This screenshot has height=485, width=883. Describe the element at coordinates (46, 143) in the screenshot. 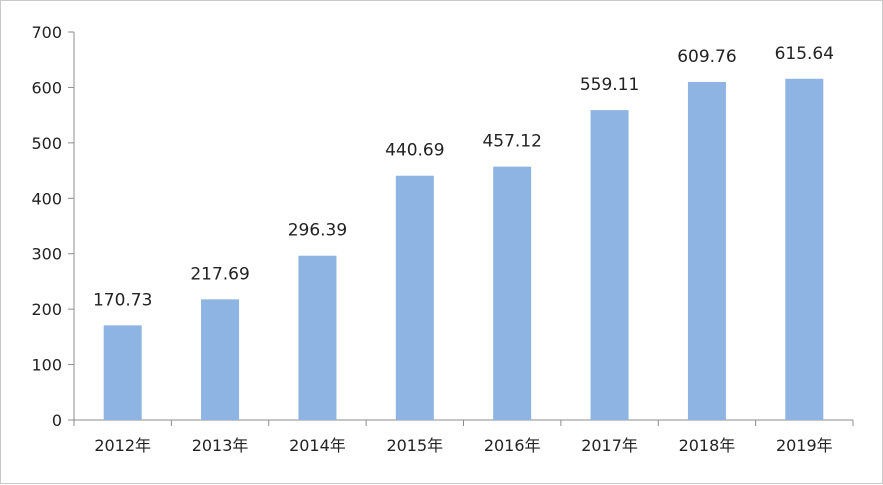

I see `y-tick-label: 500` at that location.